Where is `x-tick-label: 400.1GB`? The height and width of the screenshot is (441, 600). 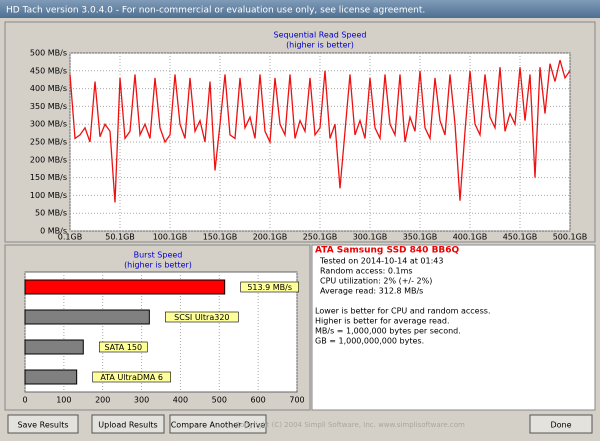 x-tick-label: 400.1GB is located at coordinates (470, 237).